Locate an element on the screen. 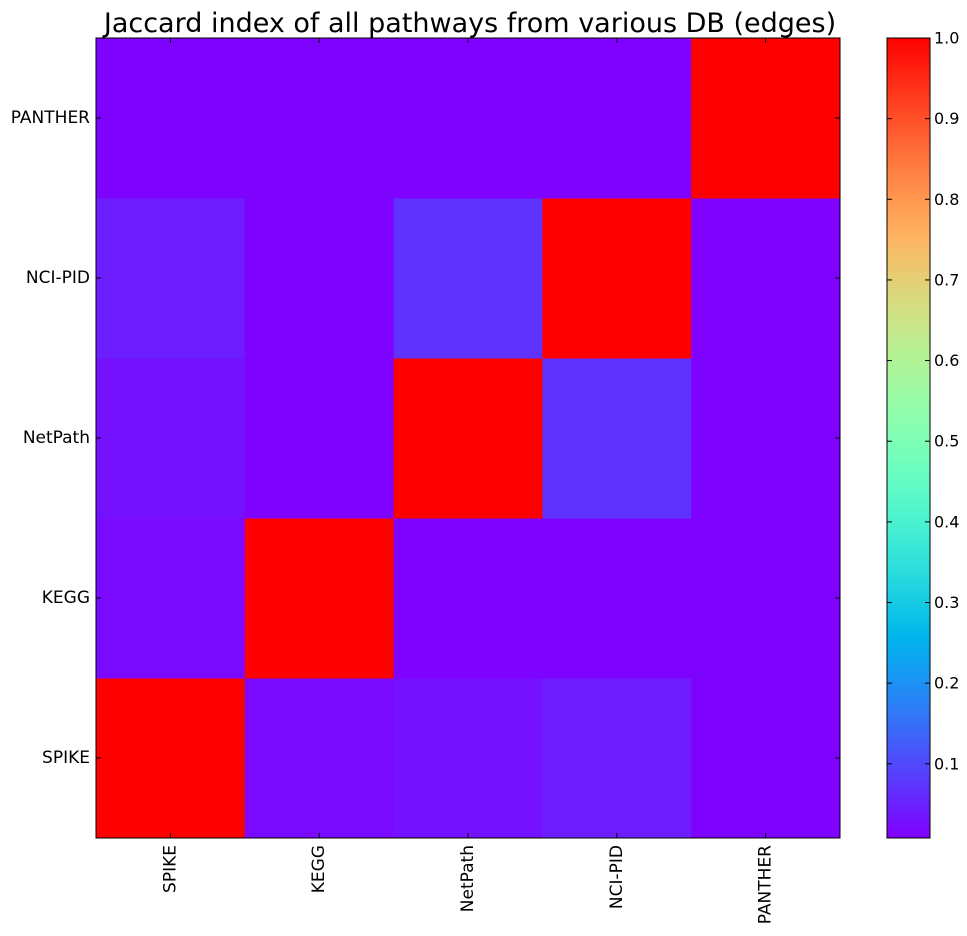 The width and height of the screenshot is (967, 936). y-tick-label: SPIKE is located at coordinates (66, 758).